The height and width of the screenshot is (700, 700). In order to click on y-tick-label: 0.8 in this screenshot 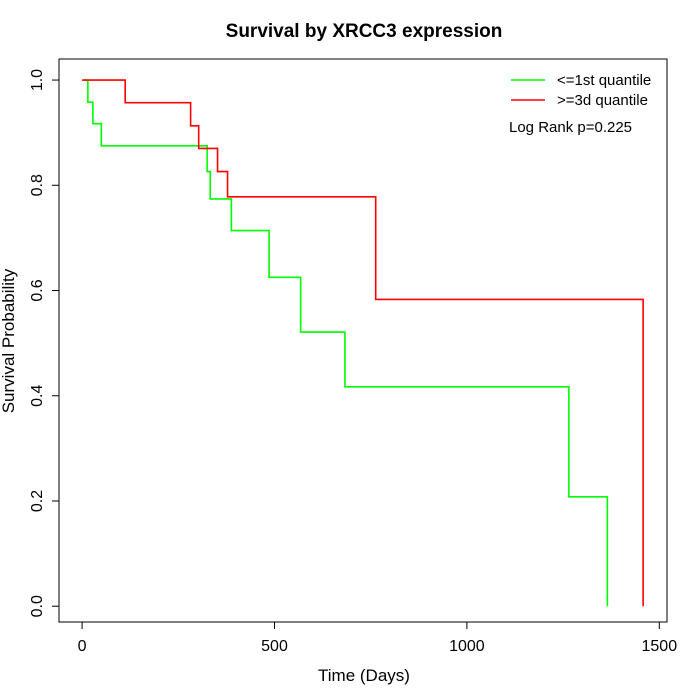, I will do `click(37, 185)`.